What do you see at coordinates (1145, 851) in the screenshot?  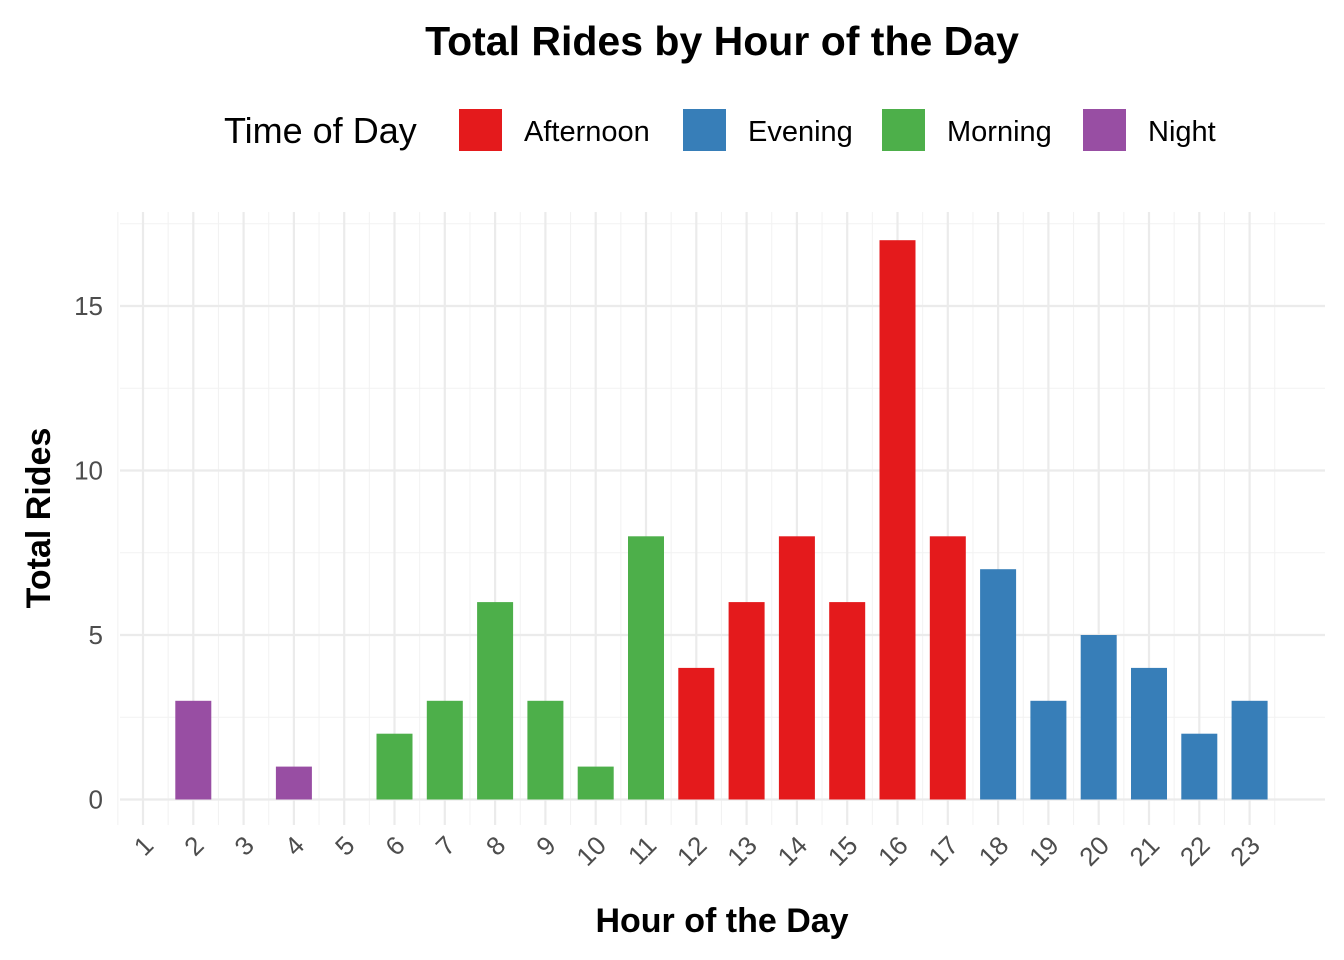 I see `x-tick-label: 21` at bounding box center [1145, 851].